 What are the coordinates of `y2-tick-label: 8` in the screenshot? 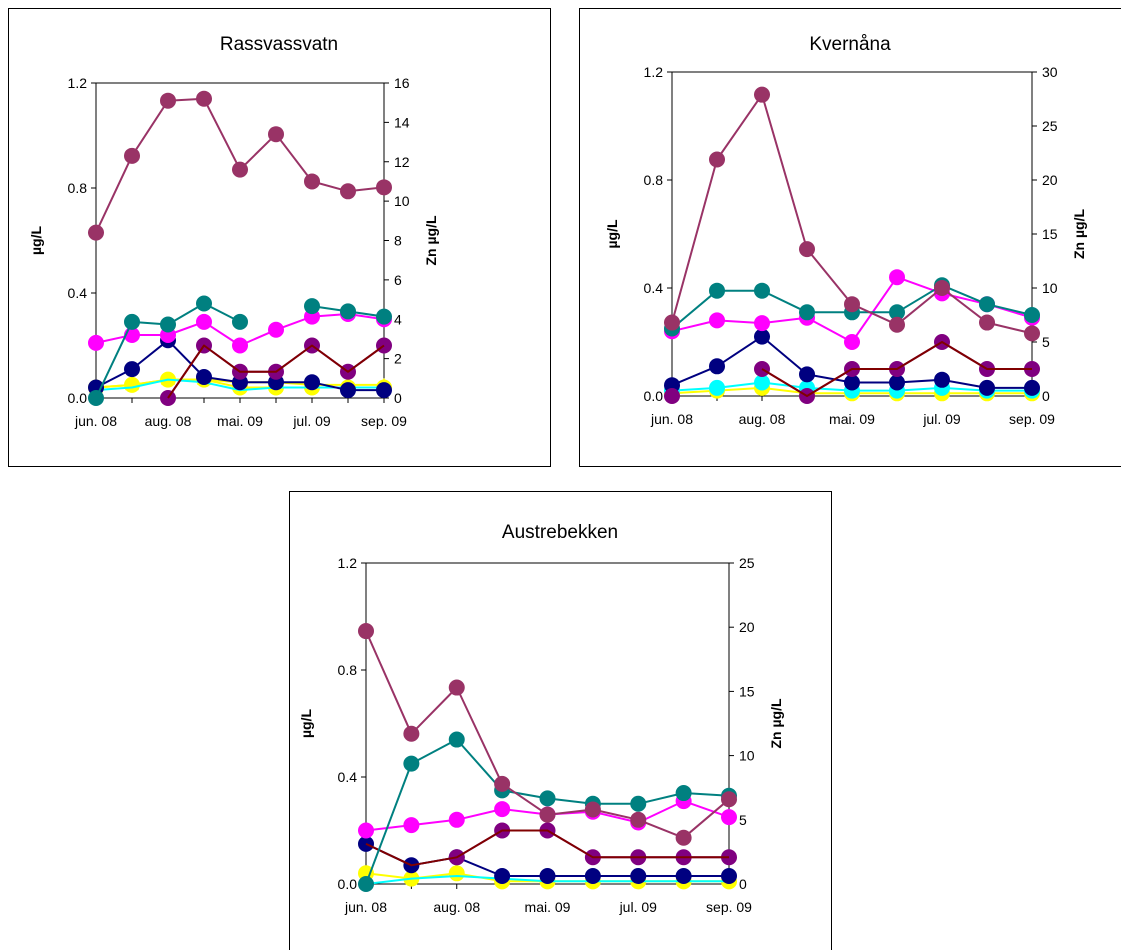 It's located at (398, 241).